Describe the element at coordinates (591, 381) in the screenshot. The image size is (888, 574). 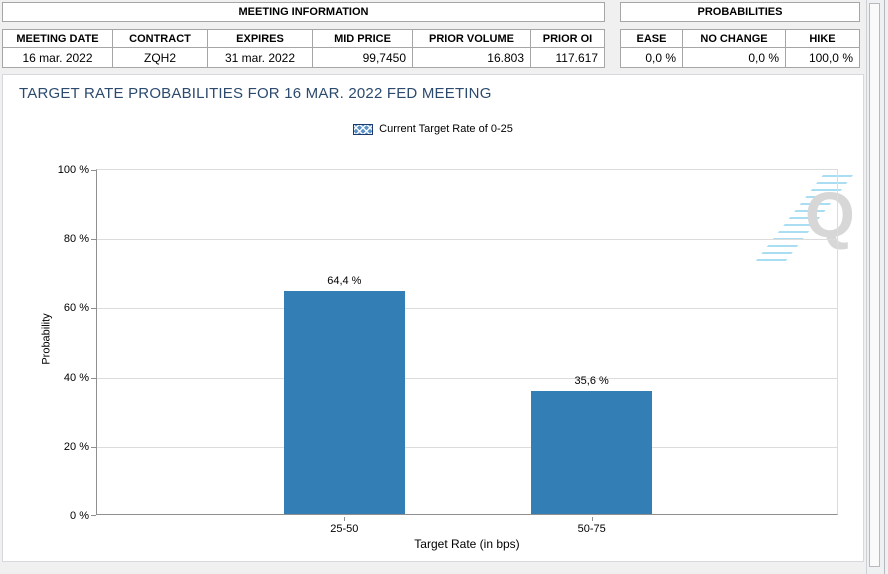
I see `bar-value-label: 35,6 %` at that location.